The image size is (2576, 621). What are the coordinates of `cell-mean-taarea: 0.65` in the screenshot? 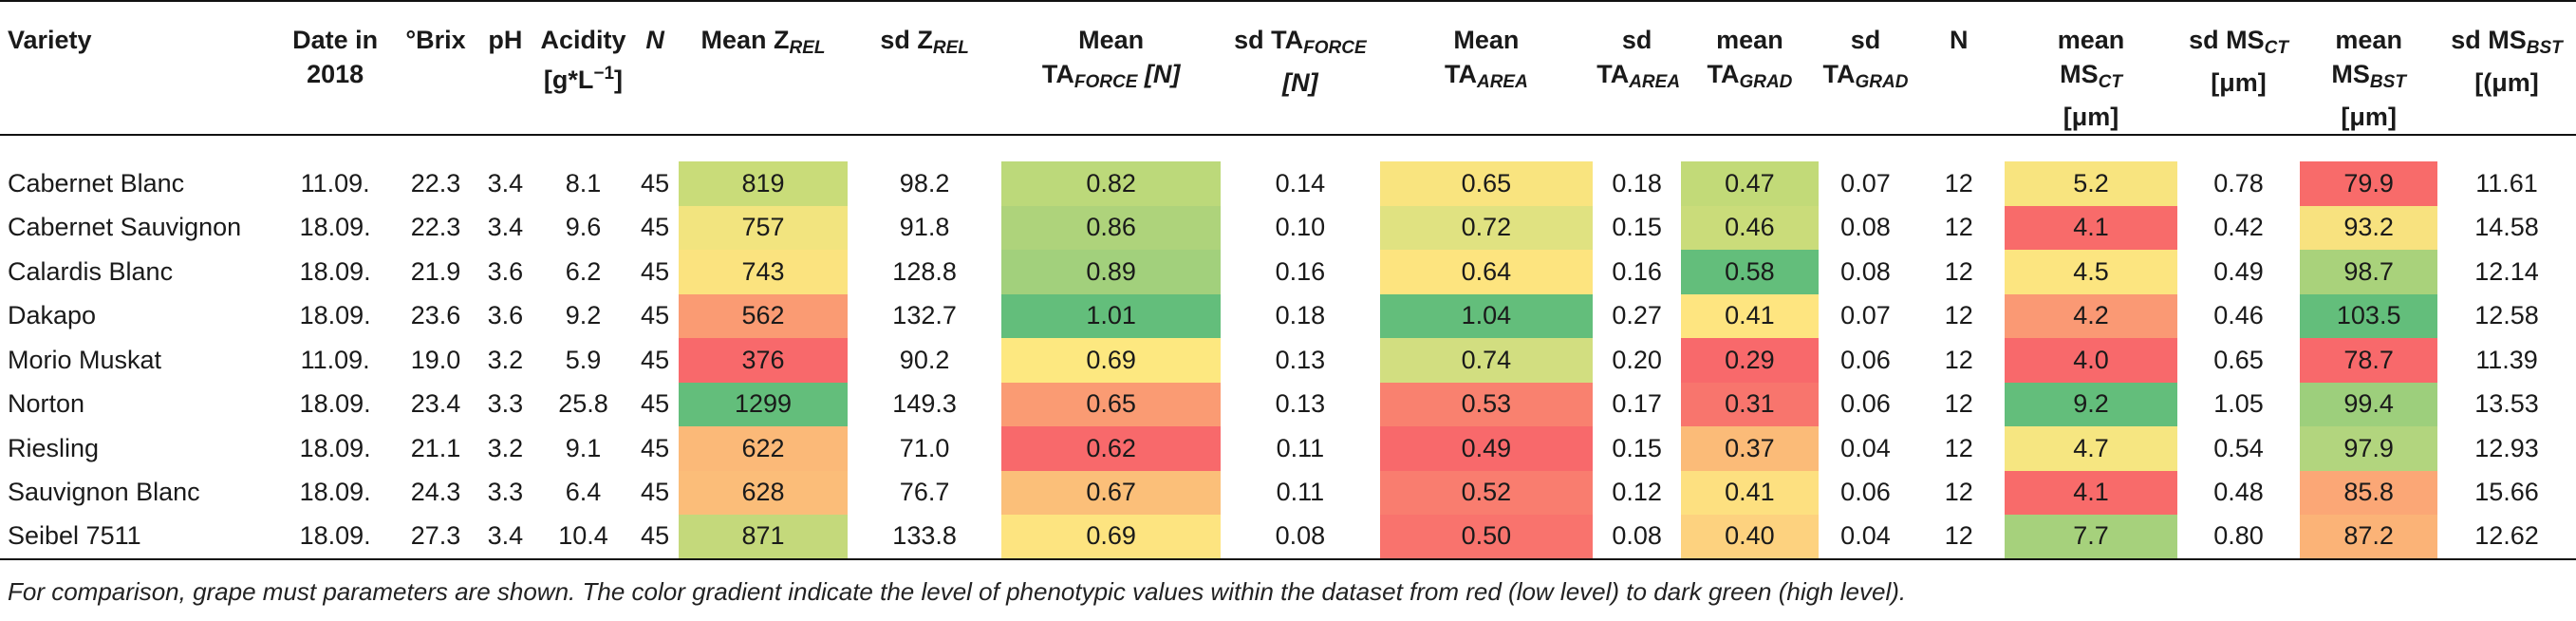 It's located at (1487, 183).